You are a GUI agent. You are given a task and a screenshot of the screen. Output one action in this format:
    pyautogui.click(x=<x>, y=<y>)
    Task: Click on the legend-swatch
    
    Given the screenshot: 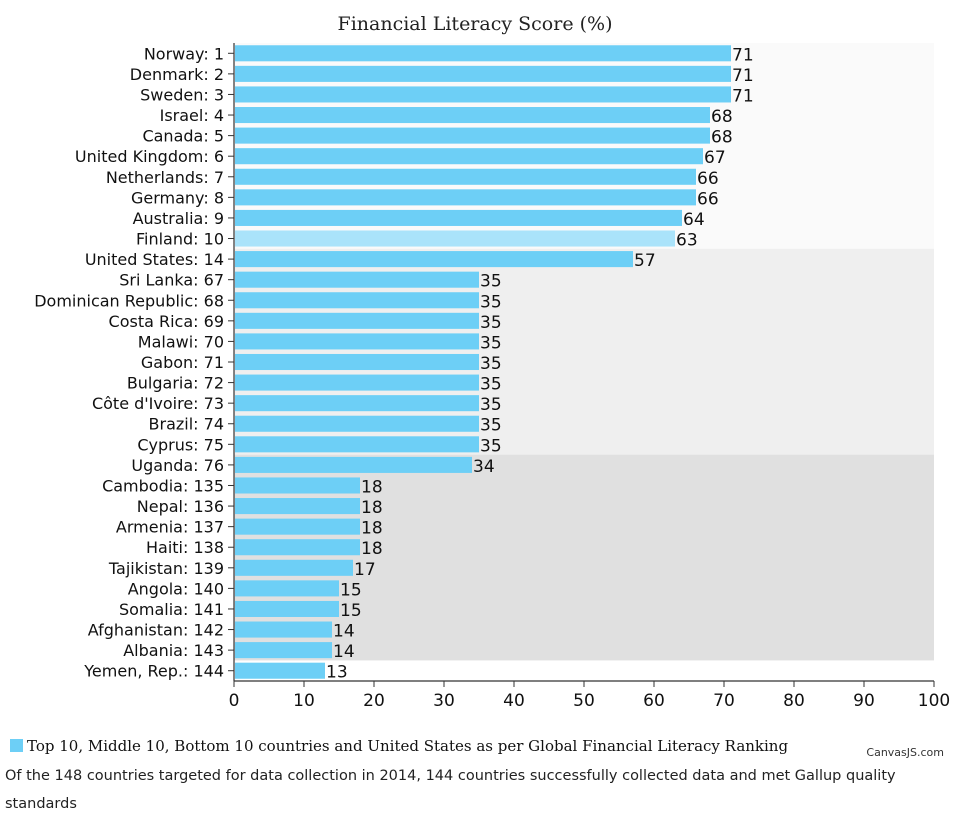 What is the action you would take?
    pyautogui.click(x=16, y=745)
    